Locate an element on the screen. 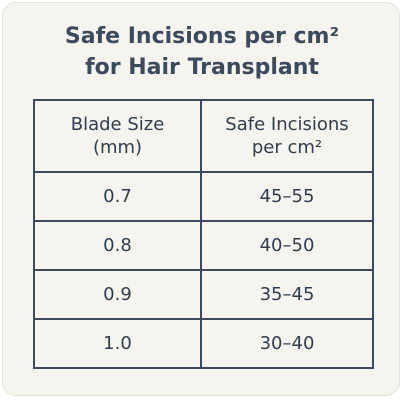 The height and width of the screenshot is (400, 404). table-cell: 0.8 is located at coordinates (117, 245).